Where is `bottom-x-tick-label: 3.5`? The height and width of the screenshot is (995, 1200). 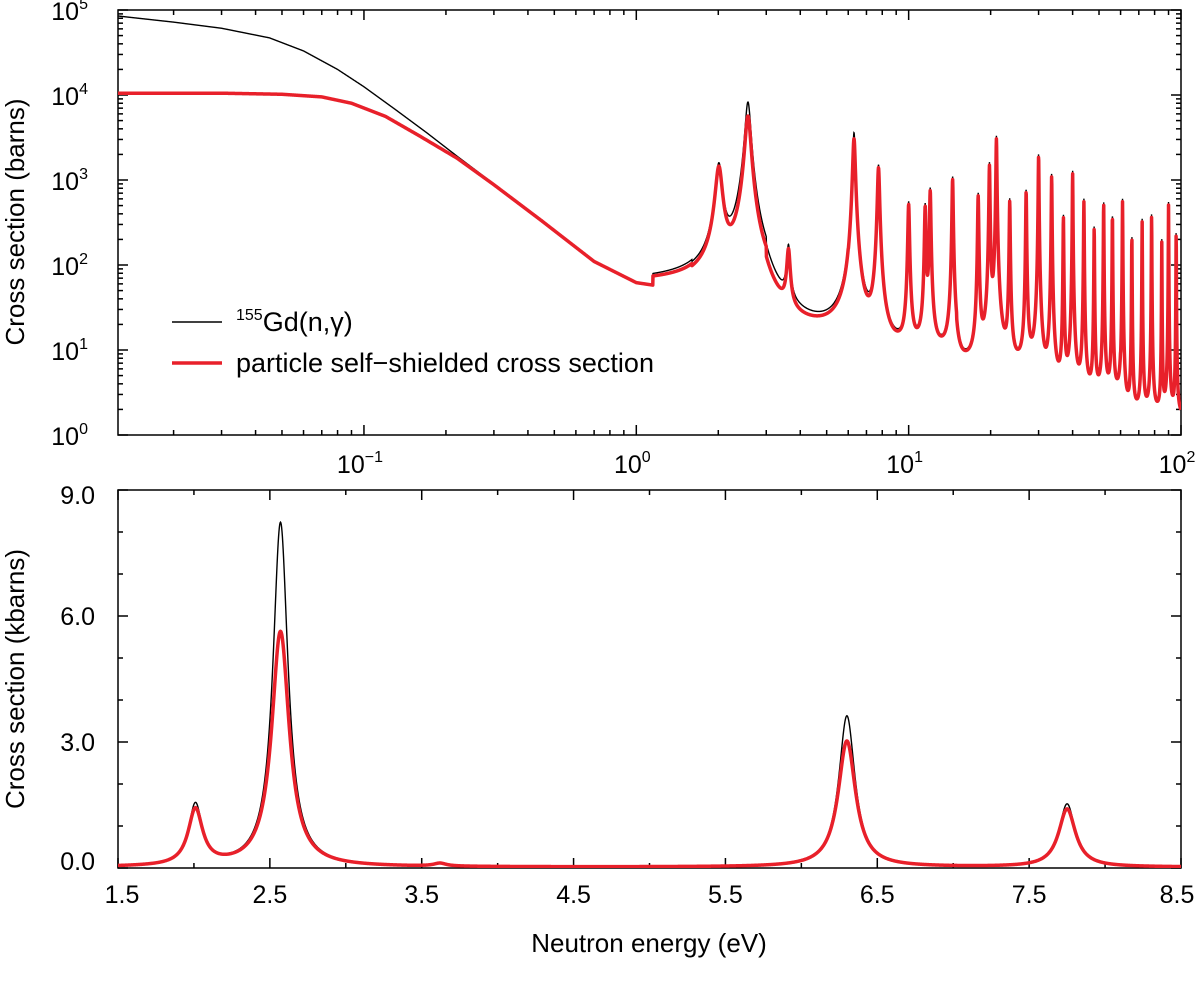
bottom-x-tick-label: 3.5 is located at coordinates (421, 895).